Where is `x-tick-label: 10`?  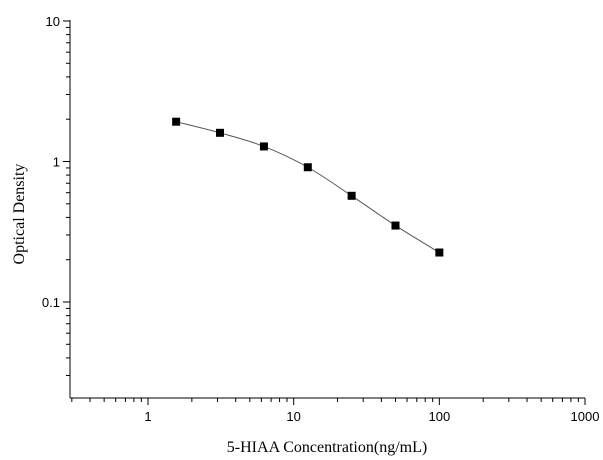
x-tick-label: 10 is located at coordinates (293, 416).